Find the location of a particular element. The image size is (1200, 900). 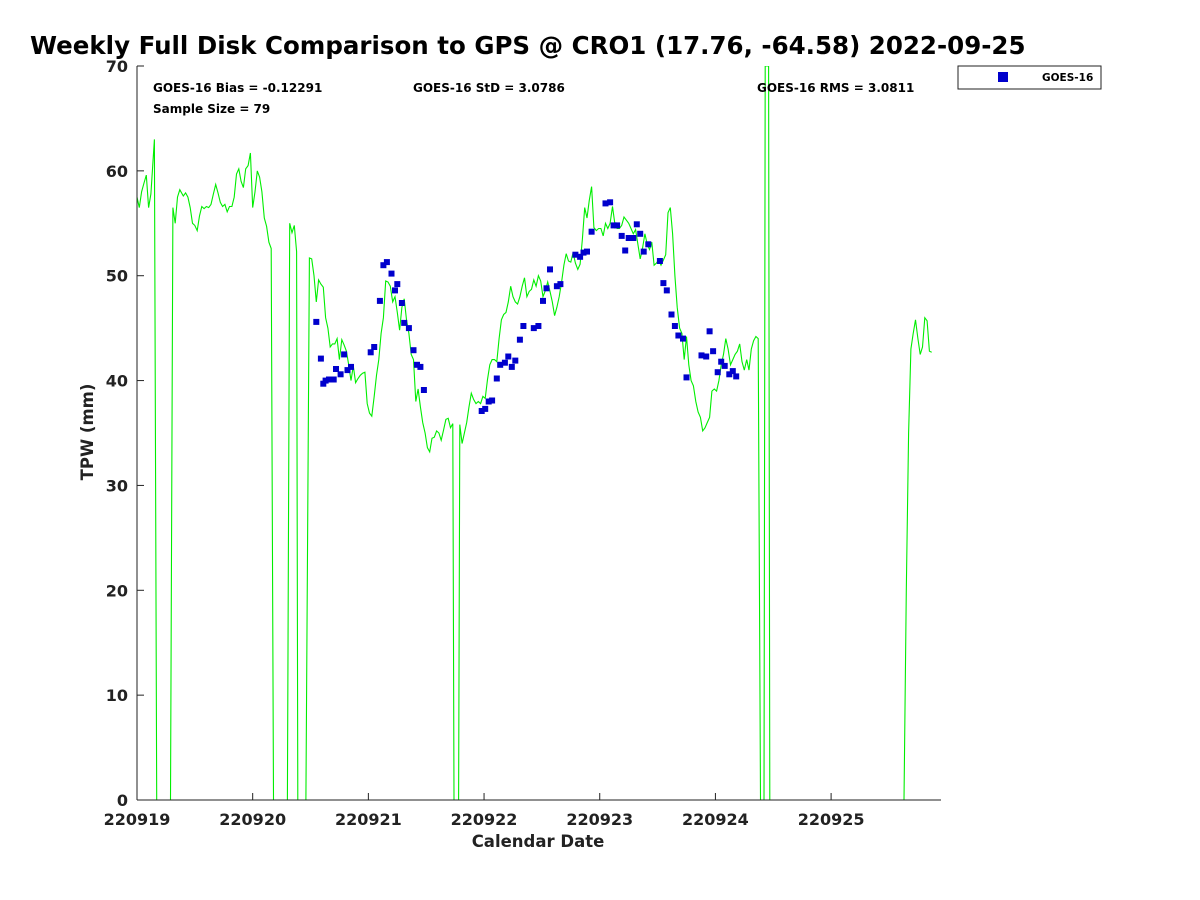

legend: GOES-16 is located at coordinates (1029, 77).